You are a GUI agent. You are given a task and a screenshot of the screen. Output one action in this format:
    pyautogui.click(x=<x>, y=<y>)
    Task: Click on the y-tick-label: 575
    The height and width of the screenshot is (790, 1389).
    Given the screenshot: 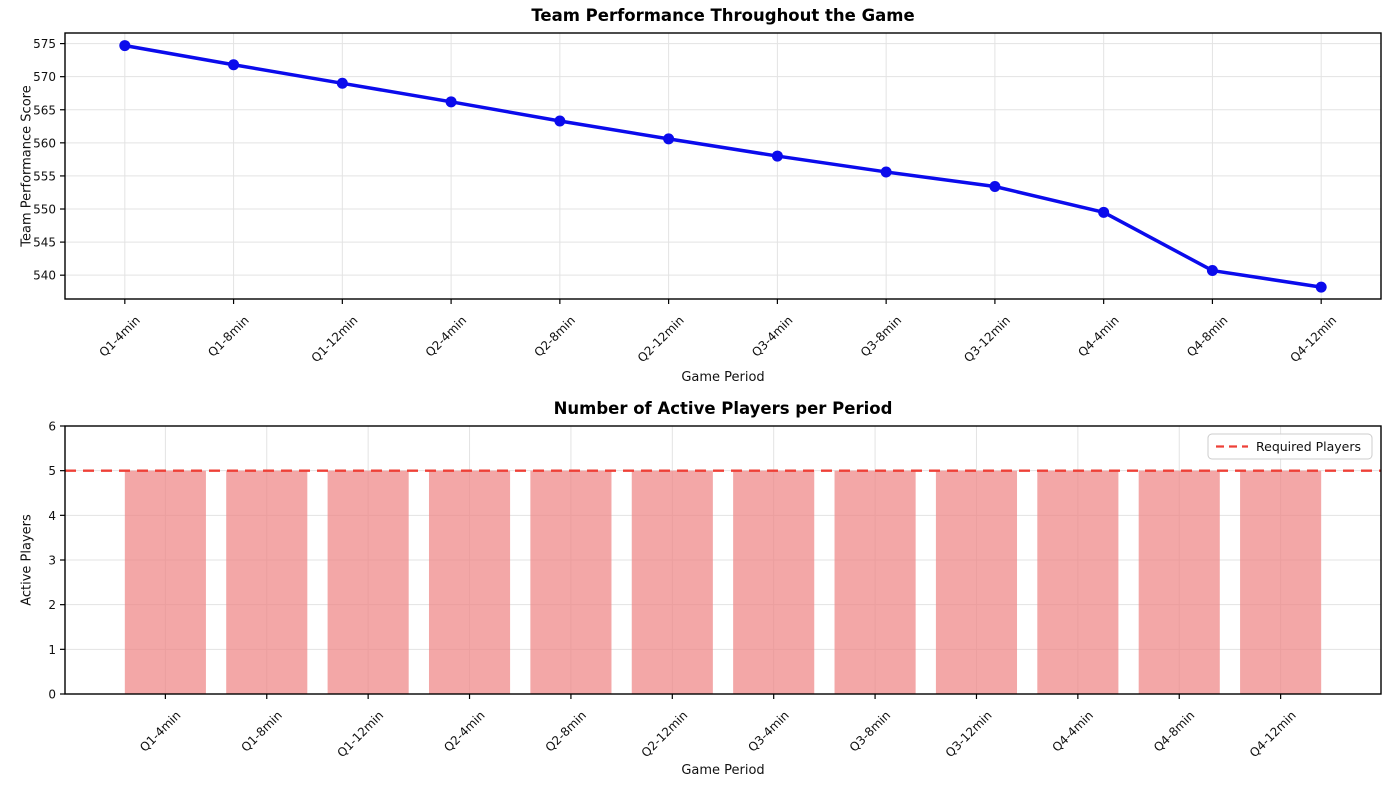 What is the action you would take?
    pyautogui.click(x=44, y=44)
    